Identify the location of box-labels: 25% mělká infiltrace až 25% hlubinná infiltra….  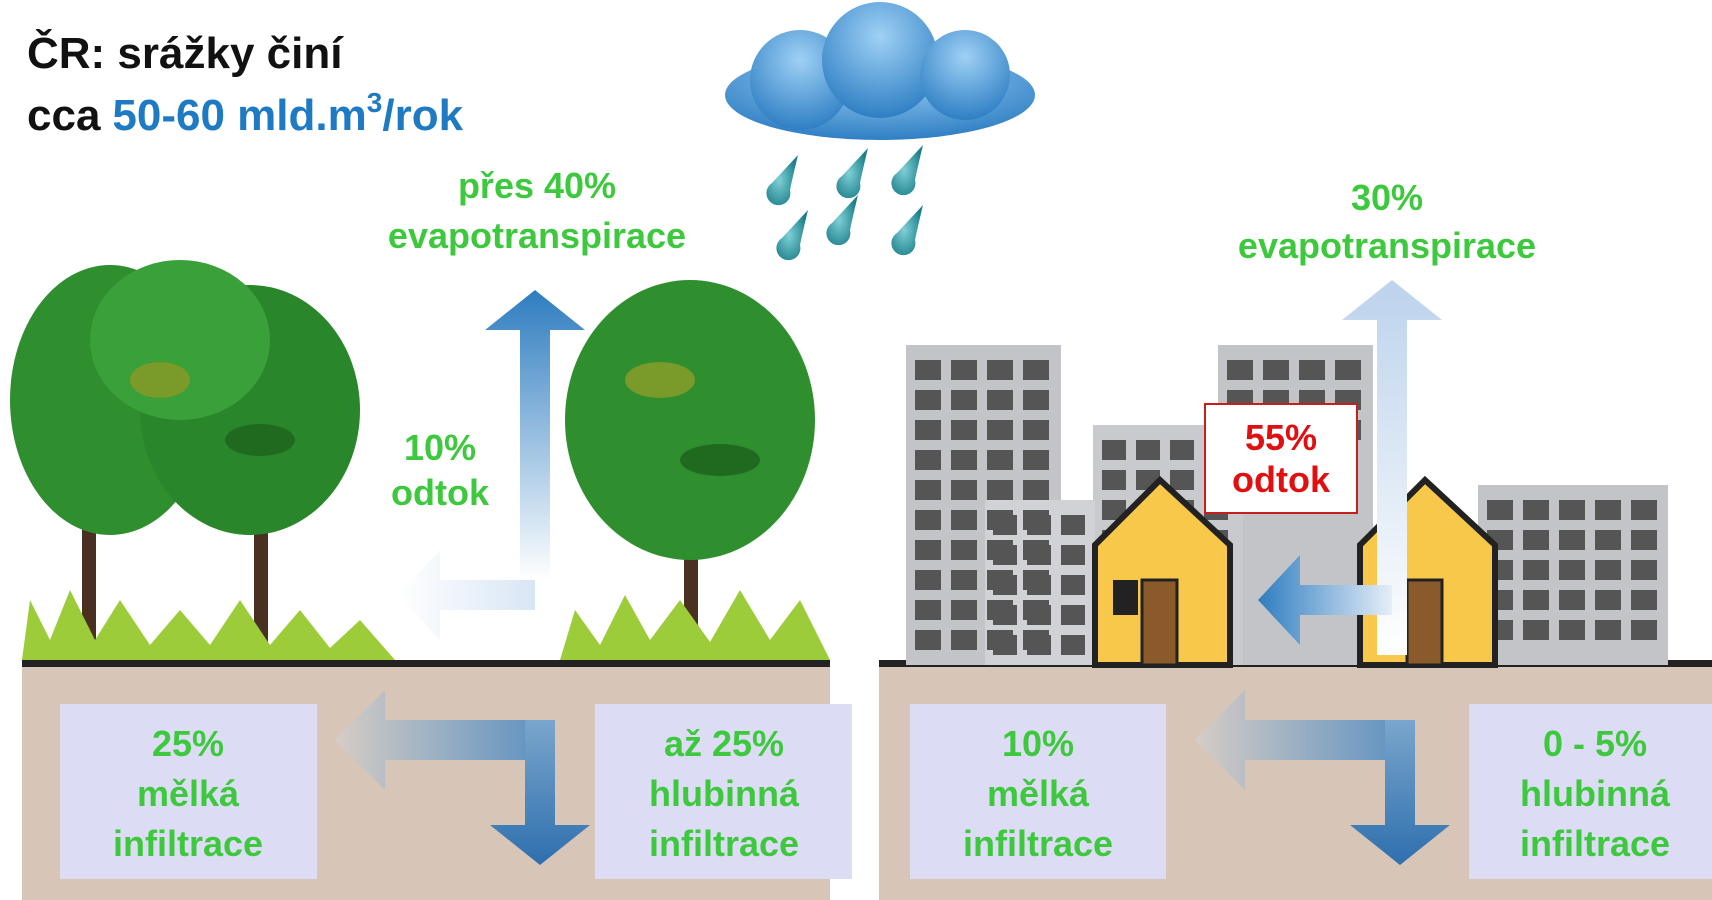
(892, 793).